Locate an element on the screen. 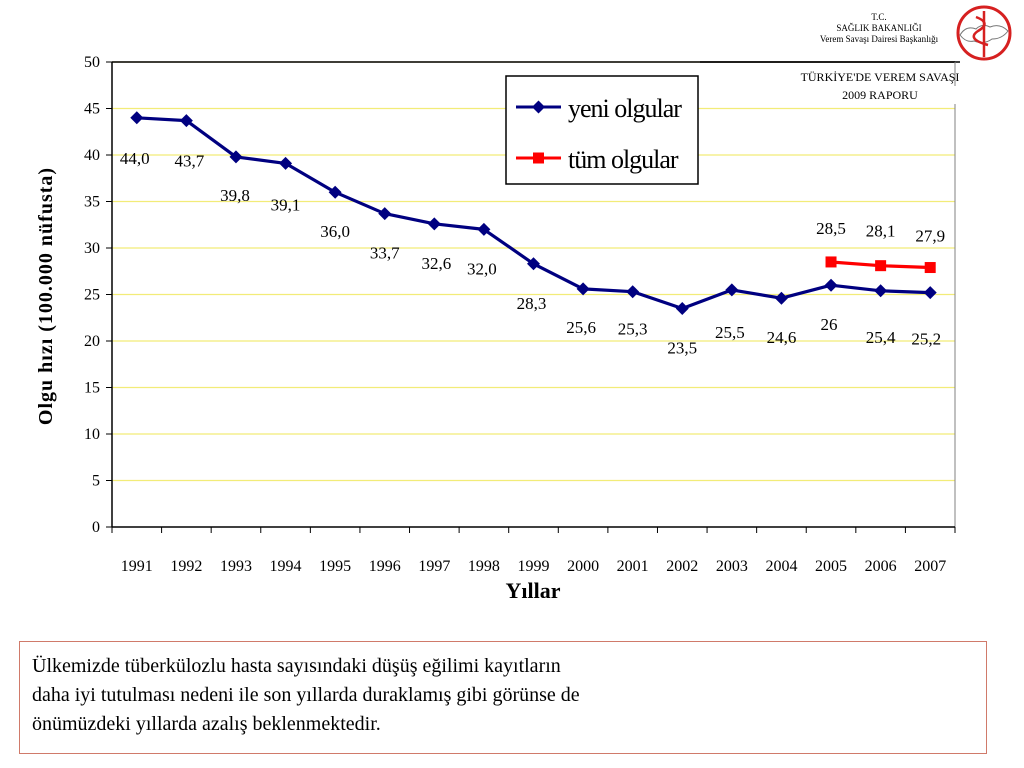 Image resolution: width=1024 pixels, height=768 pixels. y-tick-label: 25 is located at coordinates (92, 295).